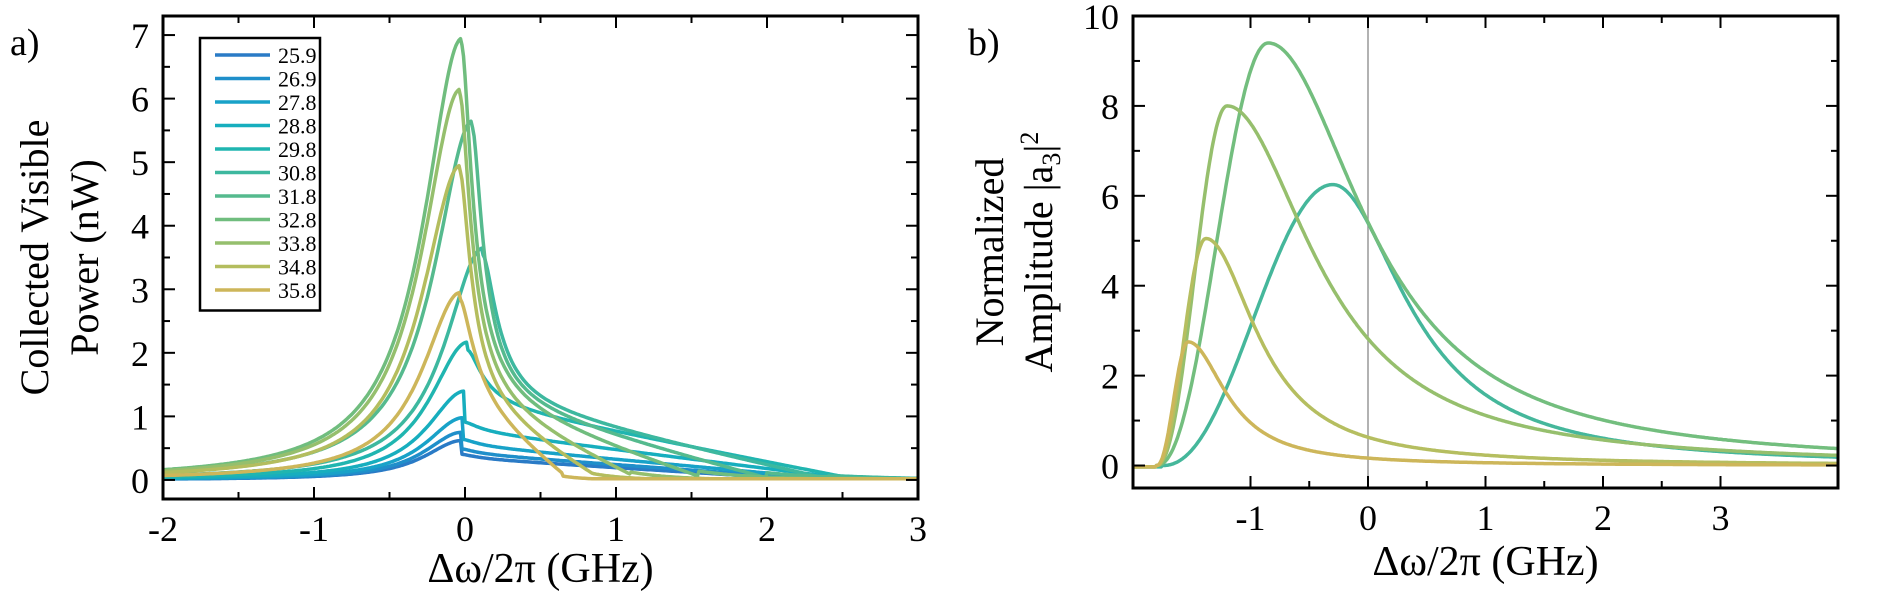 The width and height of the screenshot is (1890, 591). Describe the element at coordinates (1101, 18) in the screenshot. I see `b-ytick-label: 10` at that location.